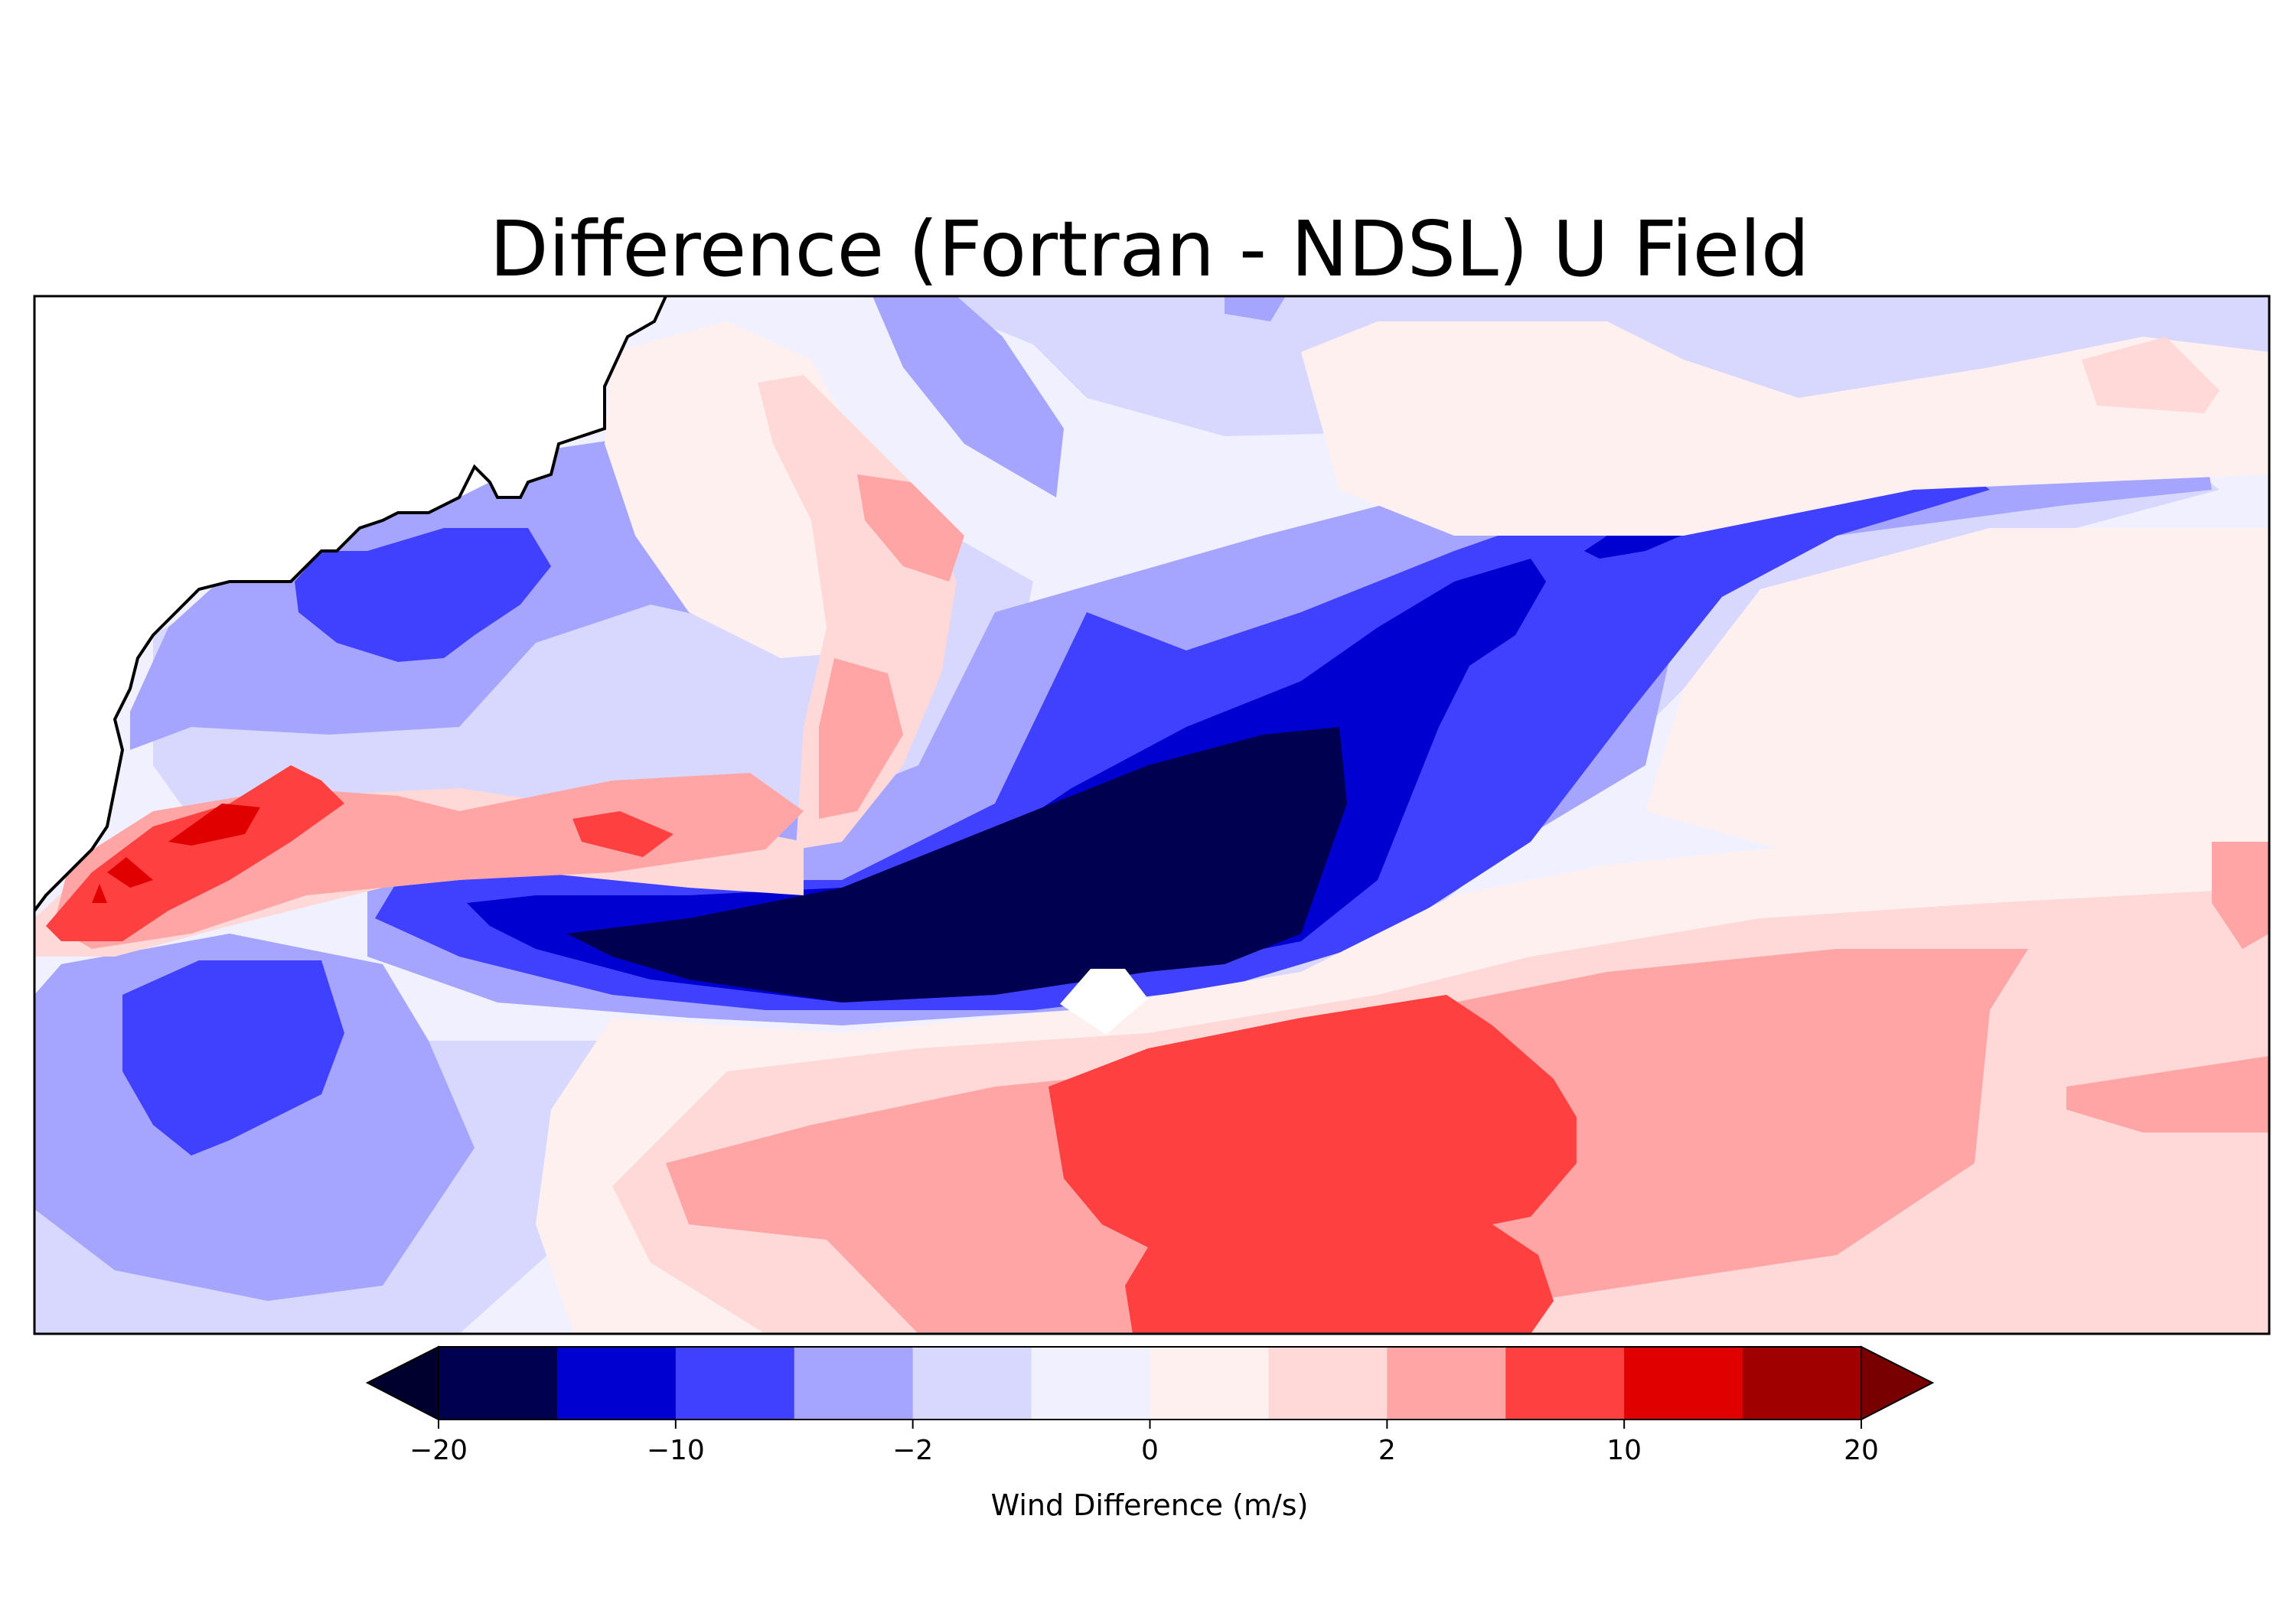 This screenshot has height=1607, width=2296. What do you see at coordinates (1624, 1450) in the screenshot?
I see `colorbar-tick-label: 10` at bounding box center [1624, 1450].